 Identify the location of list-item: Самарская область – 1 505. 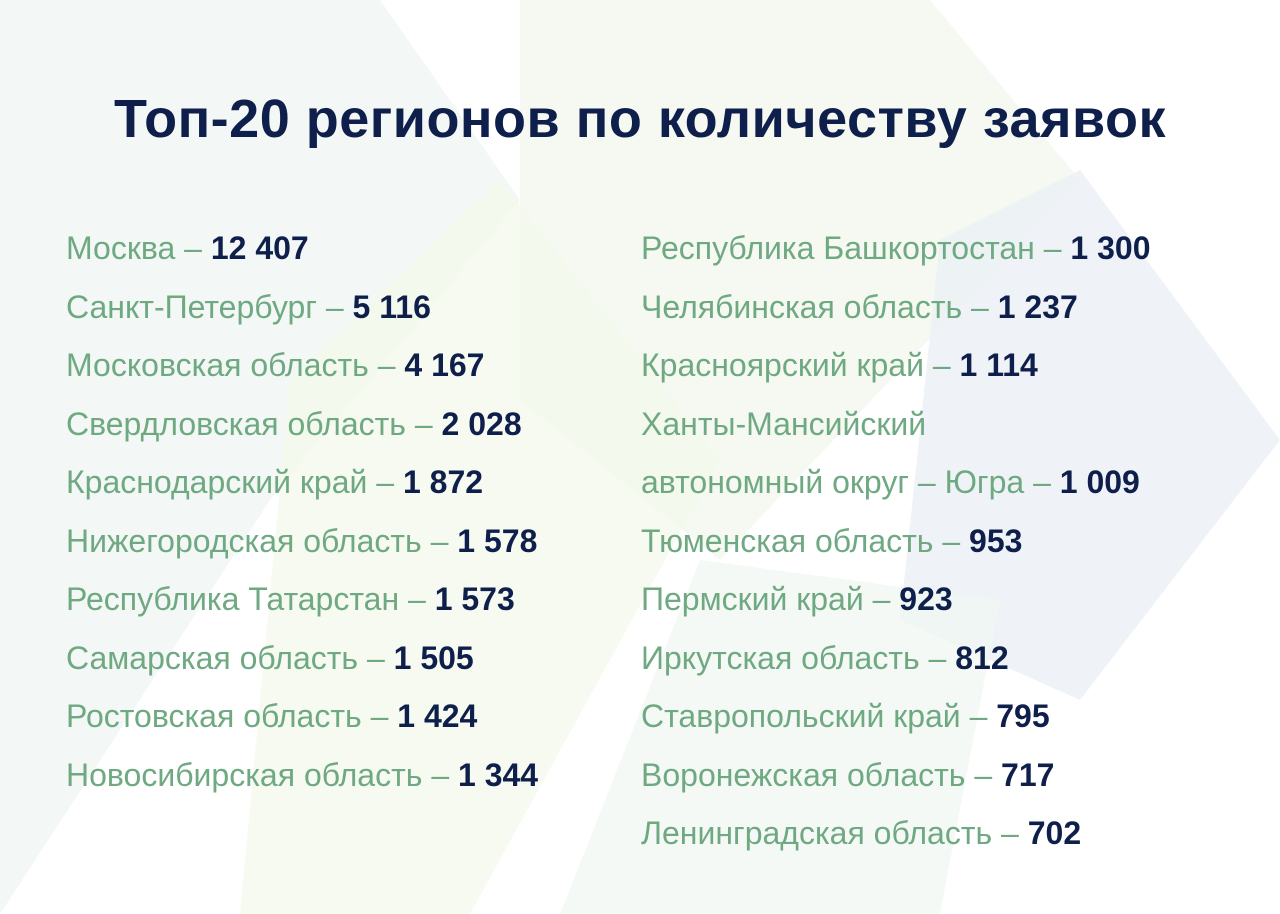
(302, 661).